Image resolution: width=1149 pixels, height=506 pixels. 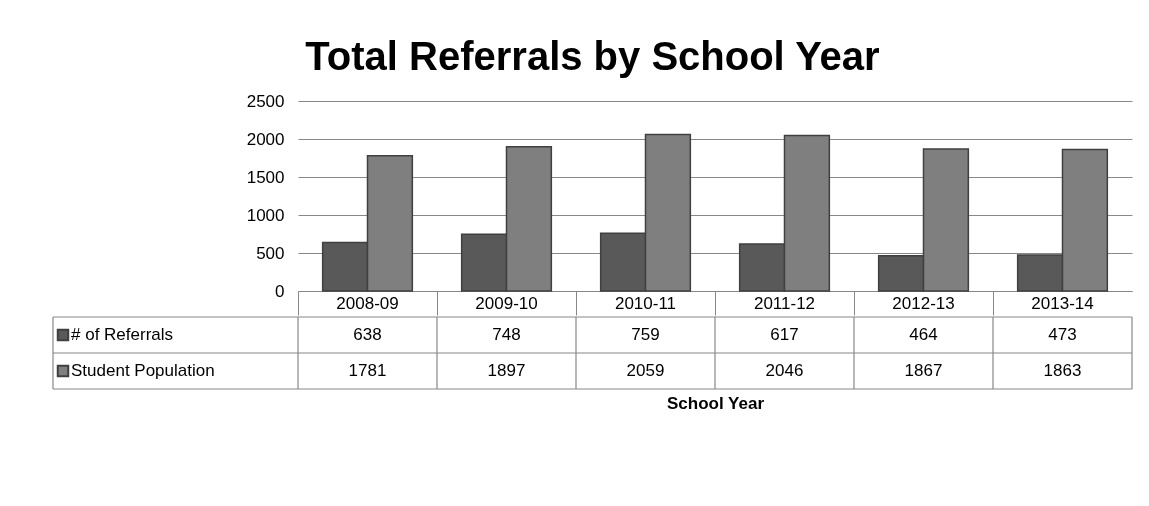 What do you see at coordinates (923, 370) in the screenshot?
I see `data-label: 1867` at bounding box center [923, 370].